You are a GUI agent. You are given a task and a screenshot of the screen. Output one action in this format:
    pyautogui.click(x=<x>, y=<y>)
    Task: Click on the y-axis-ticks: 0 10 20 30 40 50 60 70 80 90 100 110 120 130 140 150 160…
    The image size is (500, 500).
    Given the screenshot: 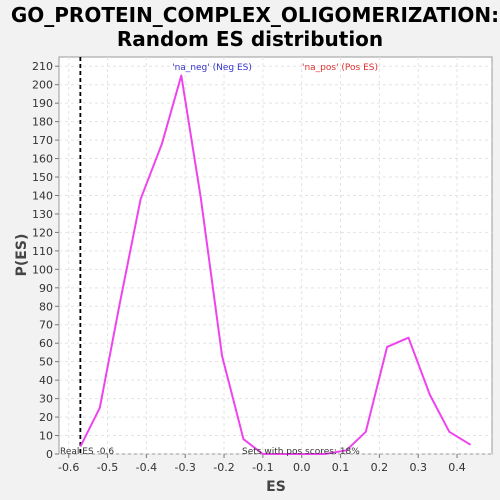 What is the action you would take?
    pyautogui.click(x=45, y=260)
    